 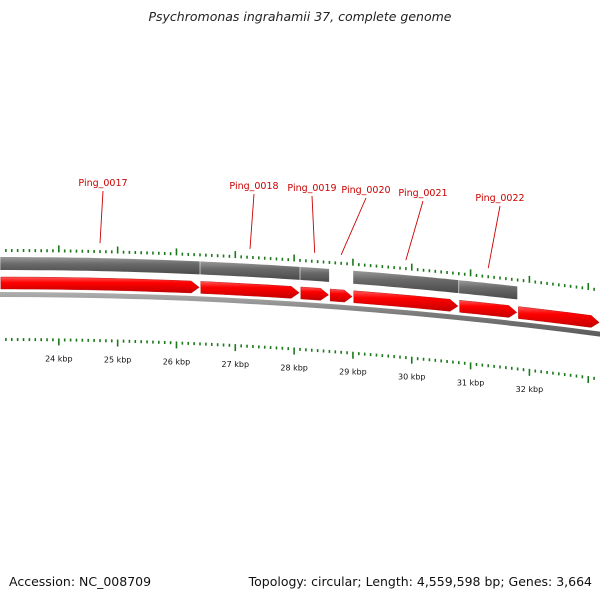 What do you see at coordinates (102, 183) in the screenshot?
I see `gene-label: Ping_0017` at bounding box center [102, 183].